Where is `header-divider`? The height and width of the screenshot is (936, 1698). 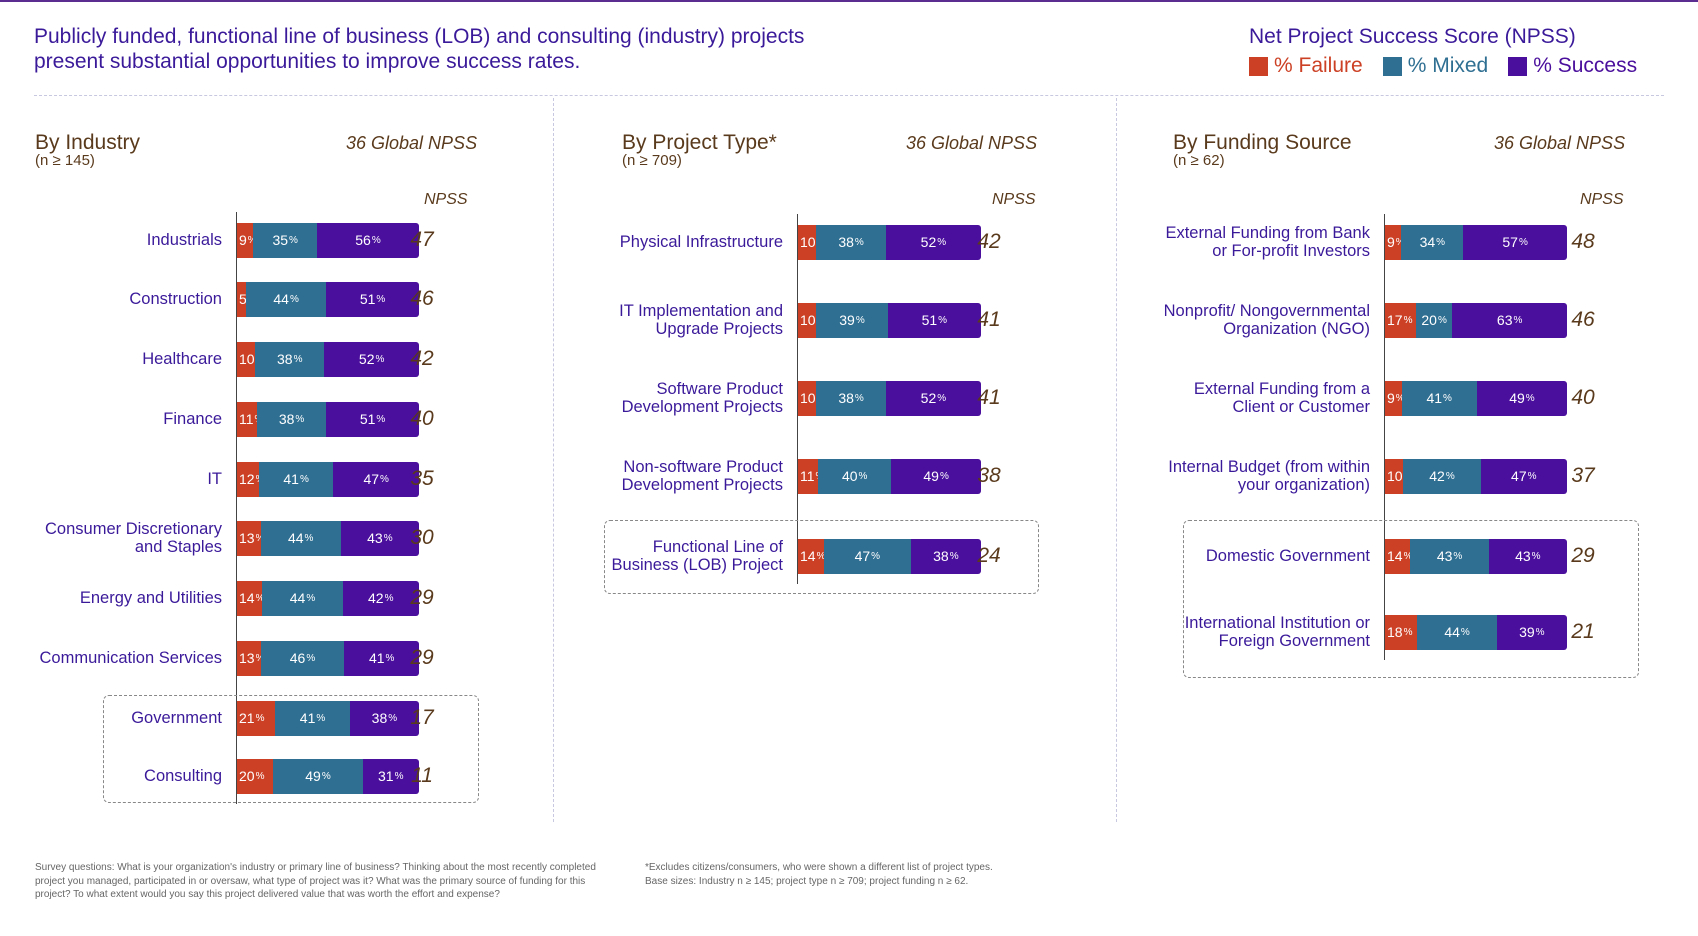
header-divider is located at coordinates (849, 95).